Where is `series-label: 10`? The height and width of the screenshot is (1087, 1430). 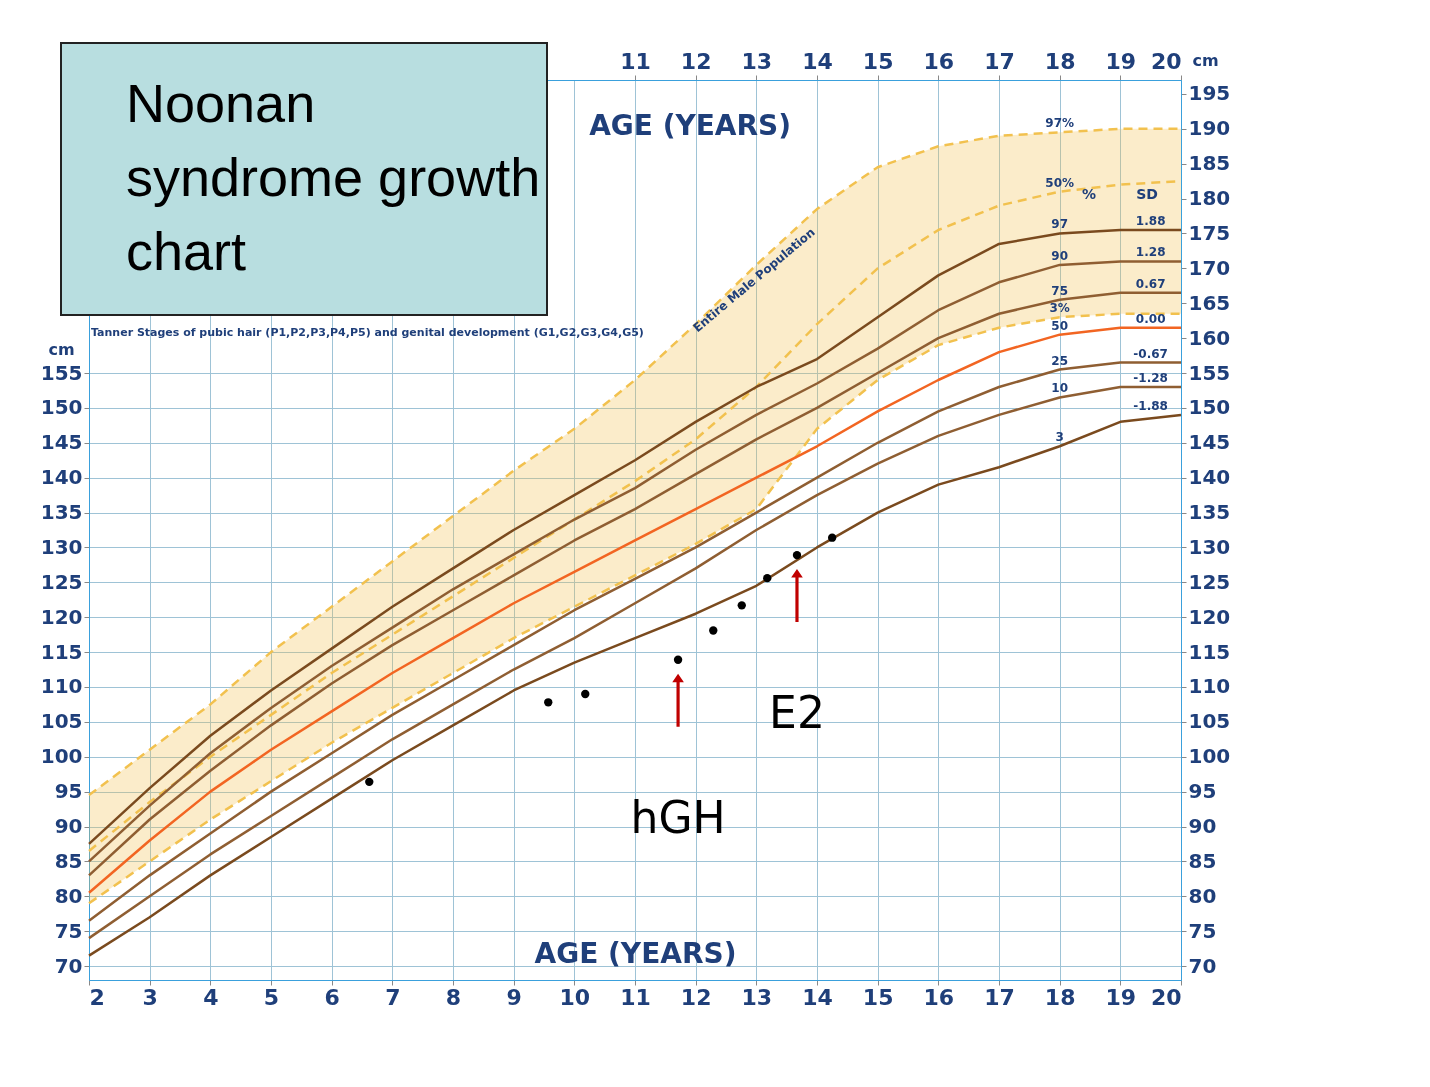 series-label: 10 is located at coordinates (1060, 388).